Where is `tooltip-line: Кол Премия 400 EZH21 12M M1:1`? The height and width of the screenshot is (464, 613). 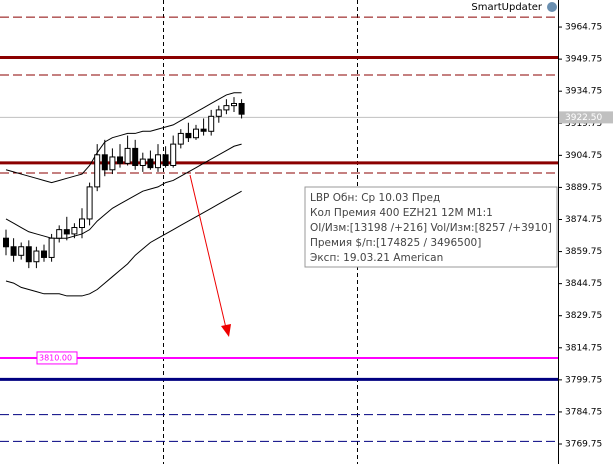
tooltip-line: Кол Премия 400 EZH21 12M M1:1 is located at coordinates (401, 213).